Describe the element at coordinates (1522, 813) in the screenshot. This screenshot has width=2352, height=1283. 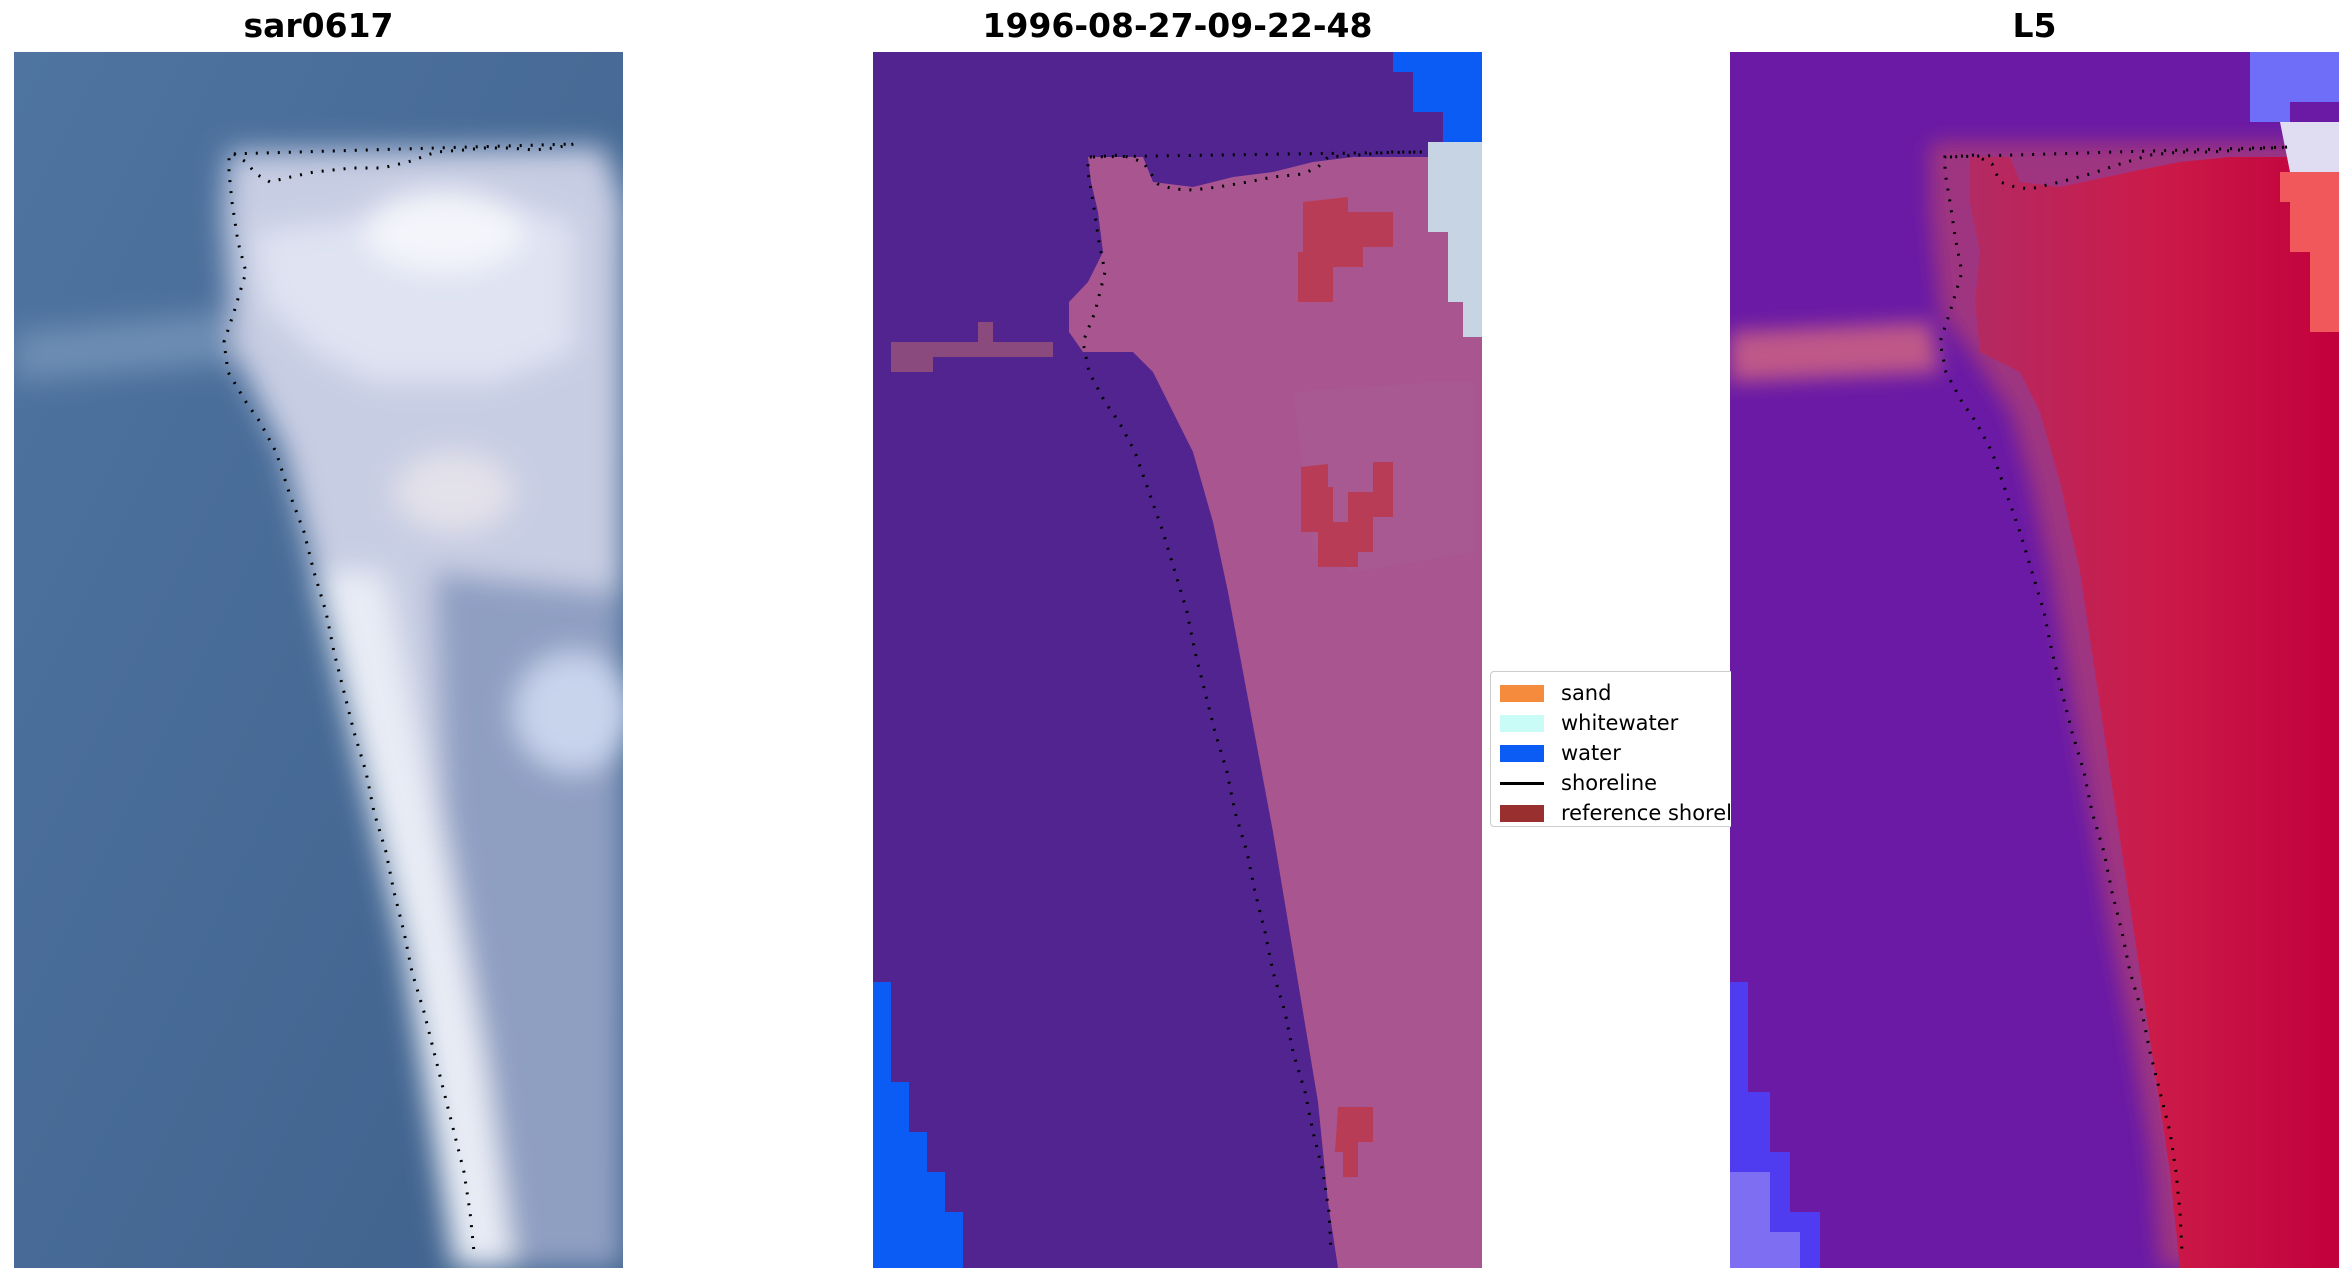
I see `legend-swatch-reference-shoreline` at that location.